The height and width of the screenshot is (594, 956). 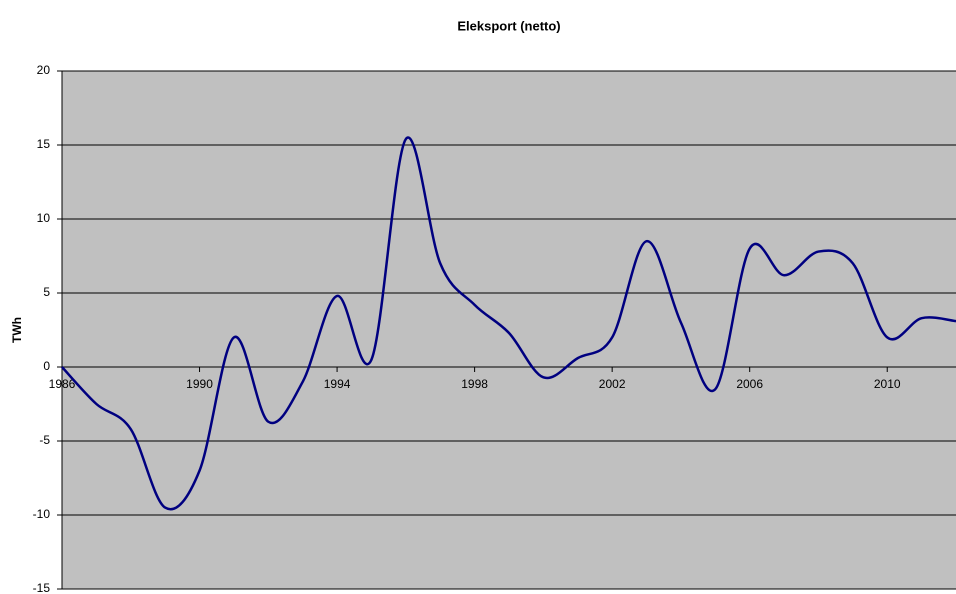 I want to click on y-tick-label: -15, so click(x=42, y=587).